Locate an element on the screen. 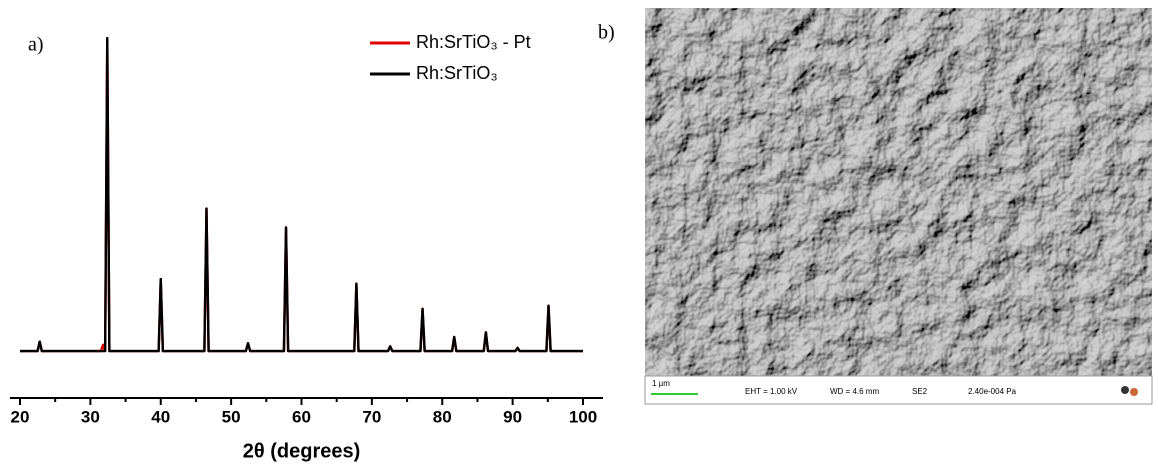 The width and height of the screenshot is (1158, 469). info-text: SE2 is located at coordinates (920, 391).